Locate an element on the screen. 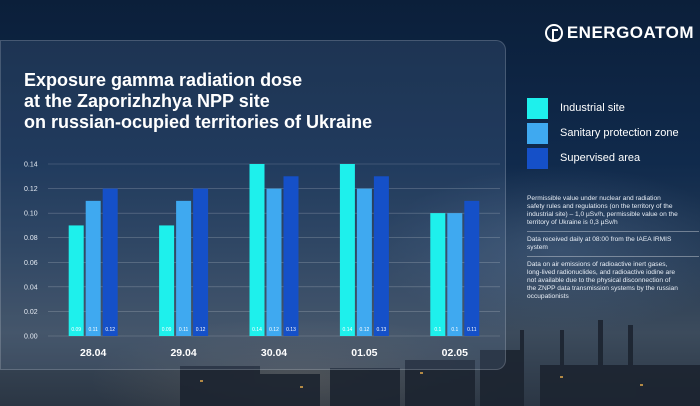 This screenshot has width=700, height=406. x-tick-label: 29.04 is located at coordinates (183, 353).